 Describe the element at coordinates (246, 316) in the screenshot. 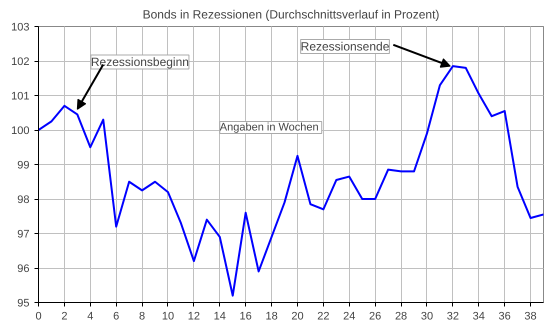

I see `x-tick-label: 16` at that location.